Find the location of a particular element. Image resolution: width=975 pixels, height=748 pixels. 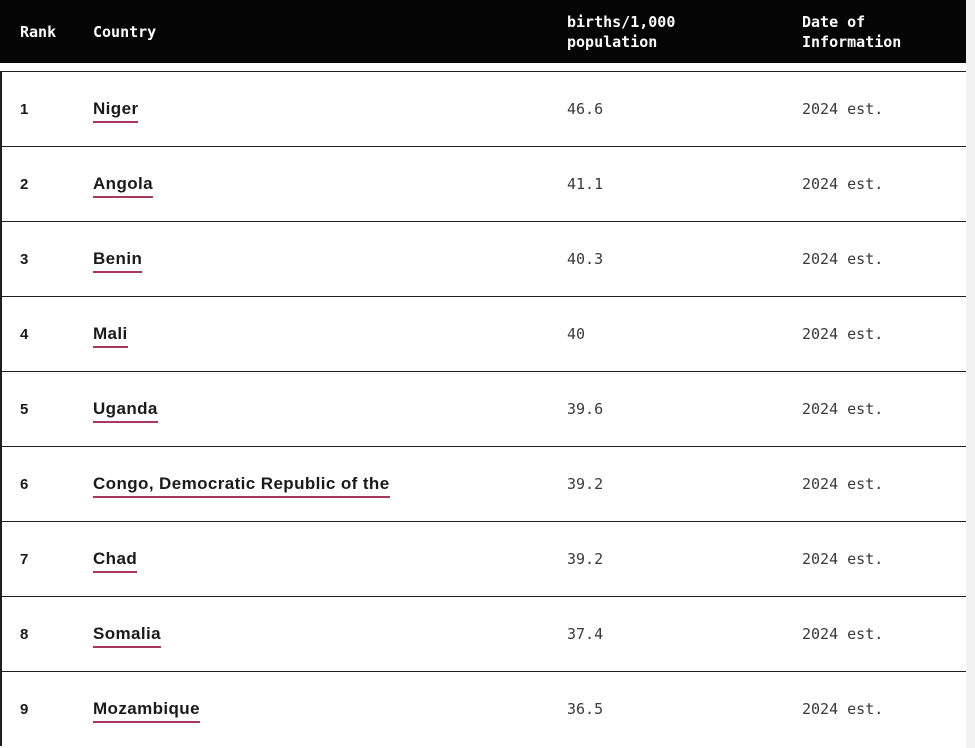

table-row: 3 Benin 40.3 2024 est. is located at coordinates (484, 258).